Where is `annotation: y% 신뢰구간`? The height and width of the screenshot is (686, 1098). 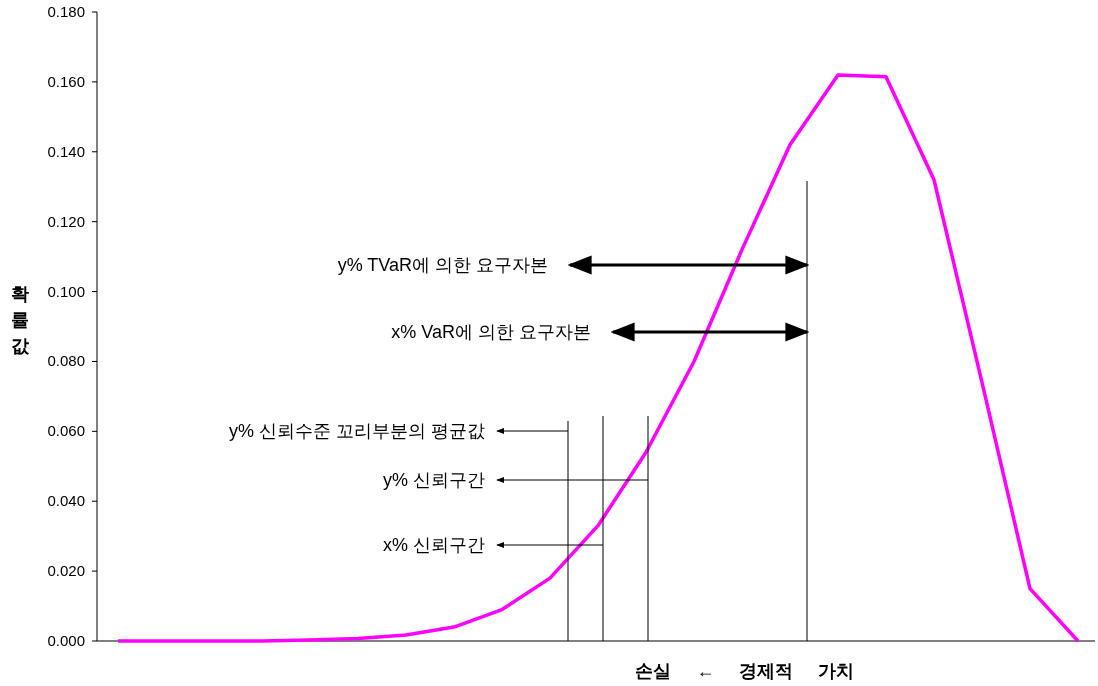
annotation: y% 신뢰구간 is located at coordinates (433, 480).